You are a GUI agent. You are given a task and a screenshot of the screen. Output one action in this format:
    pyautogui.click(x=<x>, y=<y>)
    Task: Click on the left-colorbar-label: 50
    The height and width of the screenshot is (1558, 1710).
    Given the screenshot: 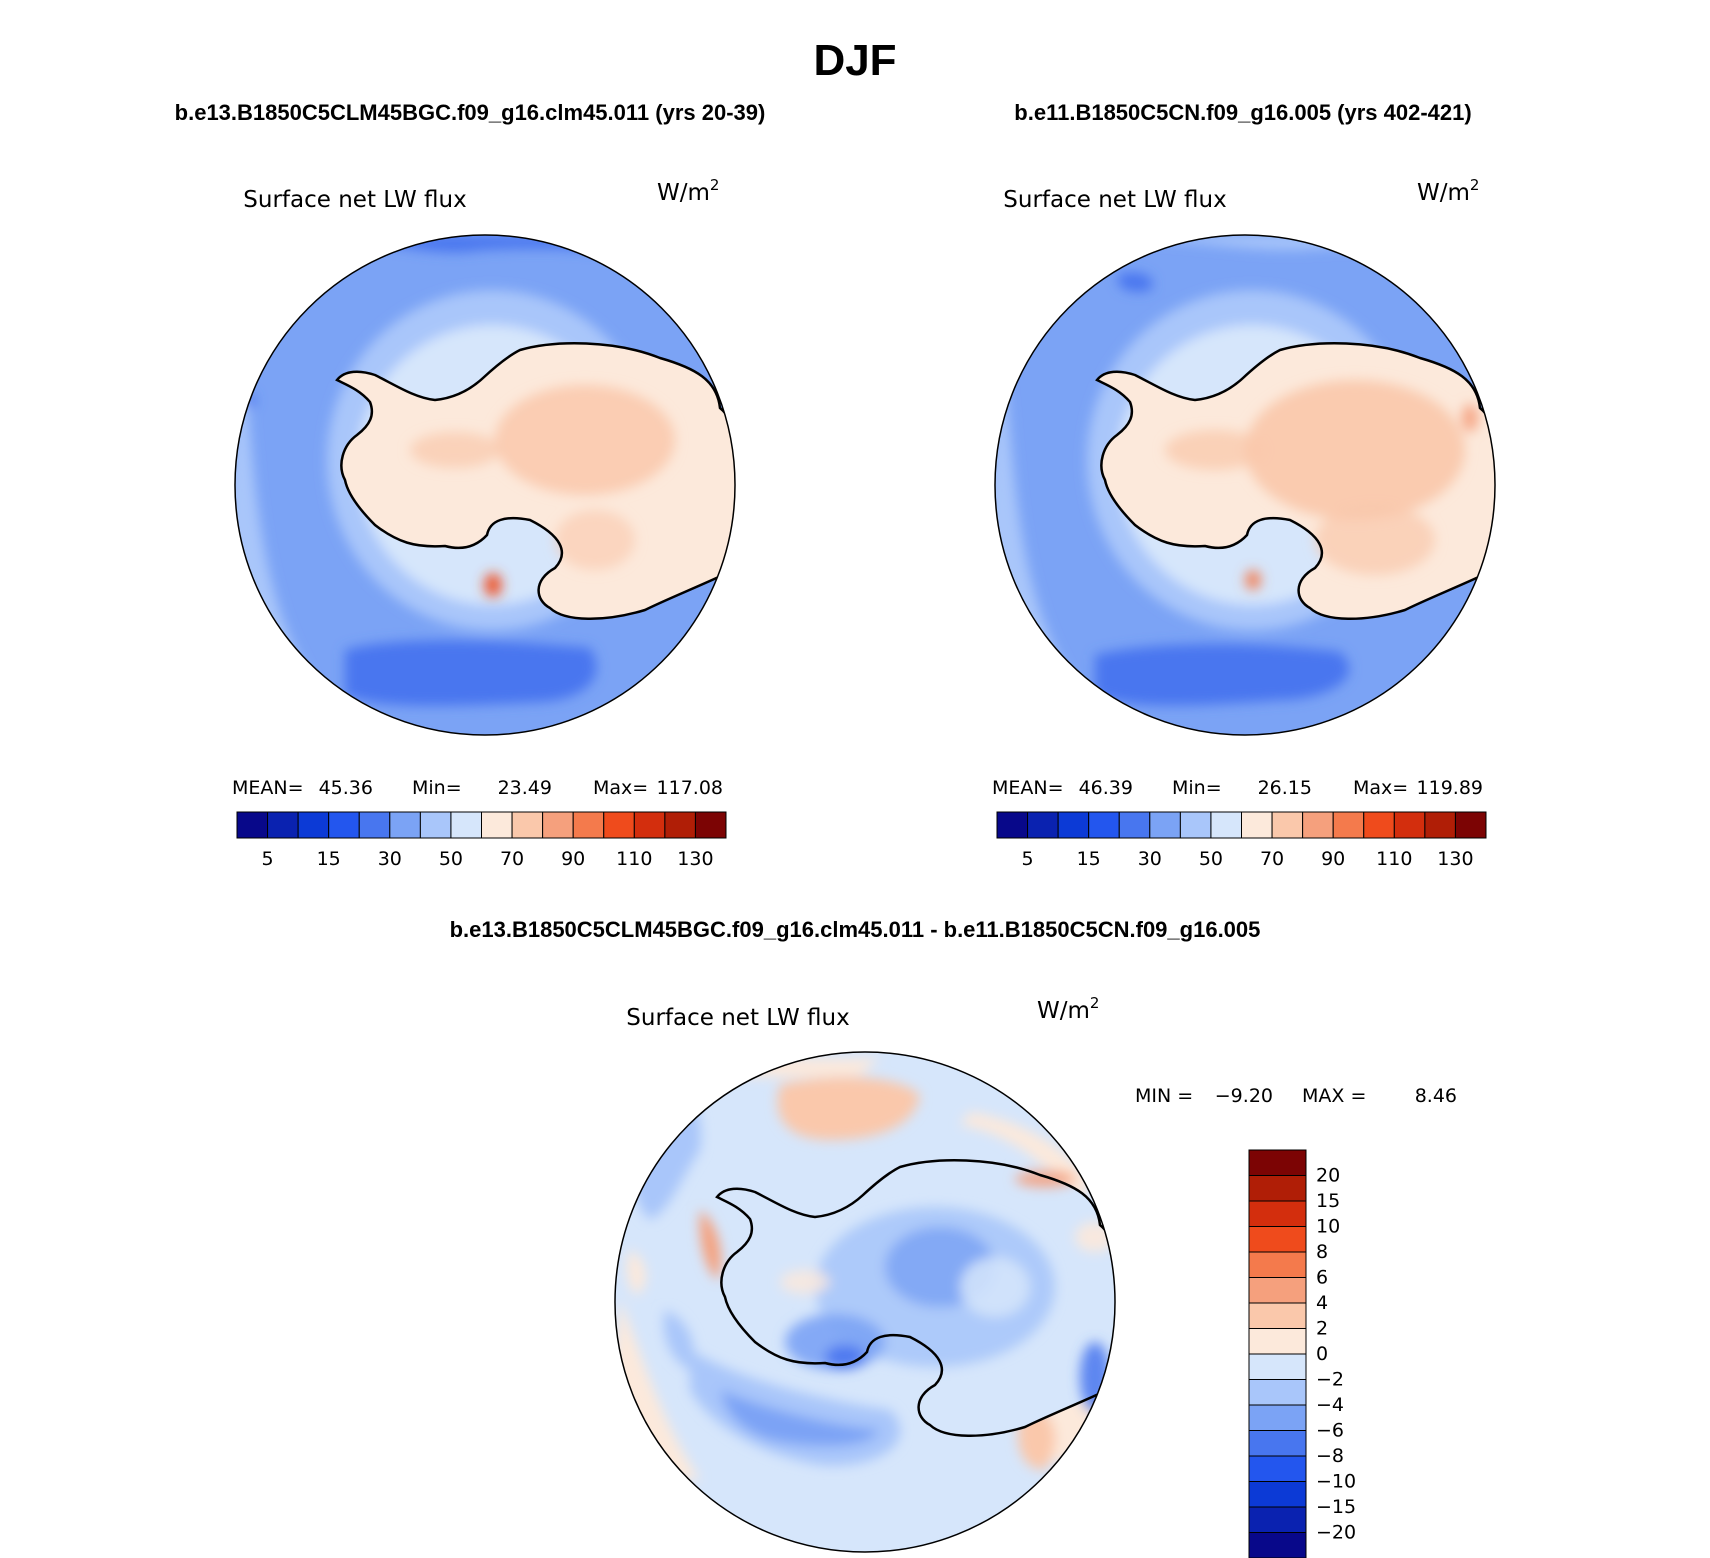 What is the action you would take?
    pyautogui.click(x=451, y=859)
    